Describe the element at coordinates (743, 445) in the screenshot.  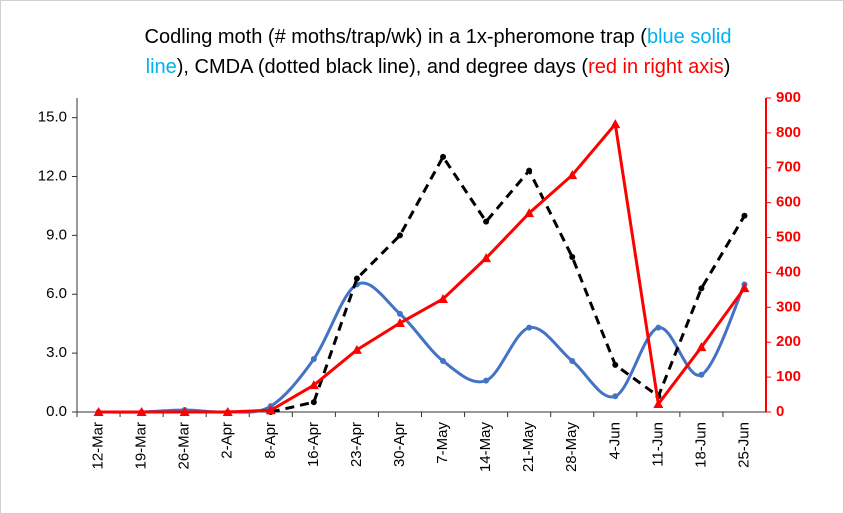
I see `x-tick-label: 25-Jun` at that location.